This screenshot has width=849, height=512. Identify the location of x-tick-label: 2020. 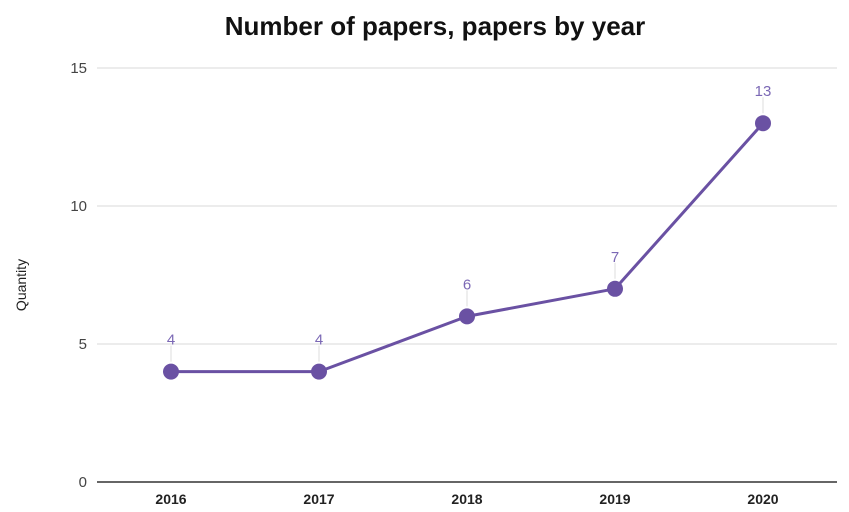
(762, 499).